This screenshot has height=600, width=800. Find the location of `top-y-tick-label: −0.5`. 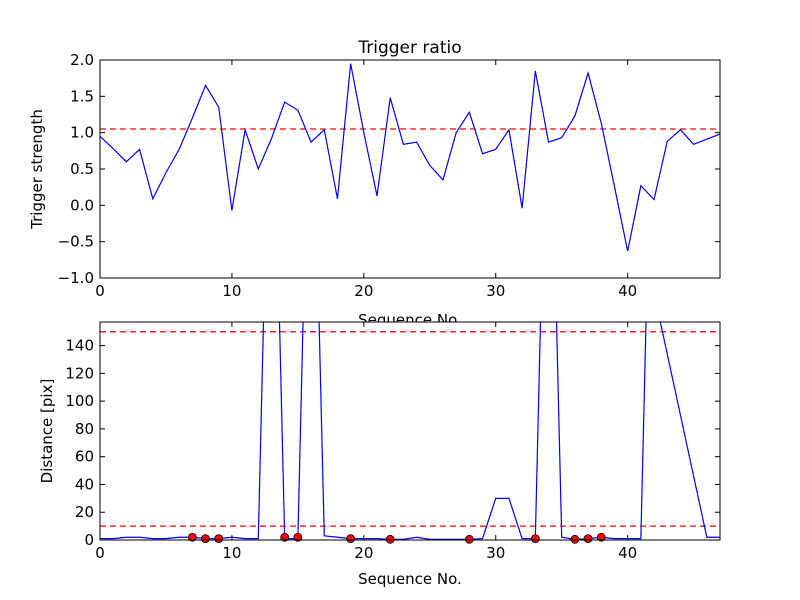

top-y-tick-label: −0.5 is located at coordinates (76, 242).